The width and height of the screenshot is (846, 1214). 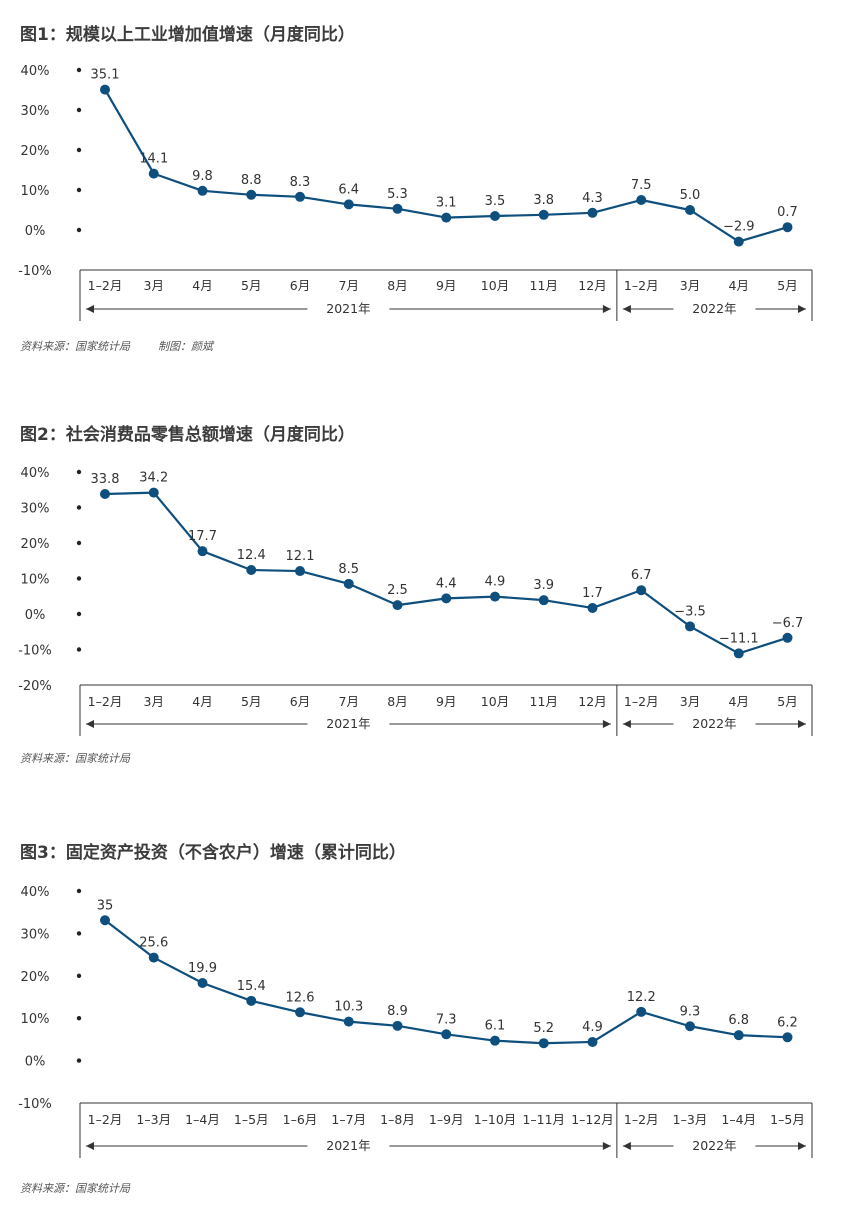 What do you see at coordinates (187, 35) in the screenshot?
I see `chart-1-title: 图1：规模以上工业增加值增速（月度同比）` at bounding box center [187, 35].